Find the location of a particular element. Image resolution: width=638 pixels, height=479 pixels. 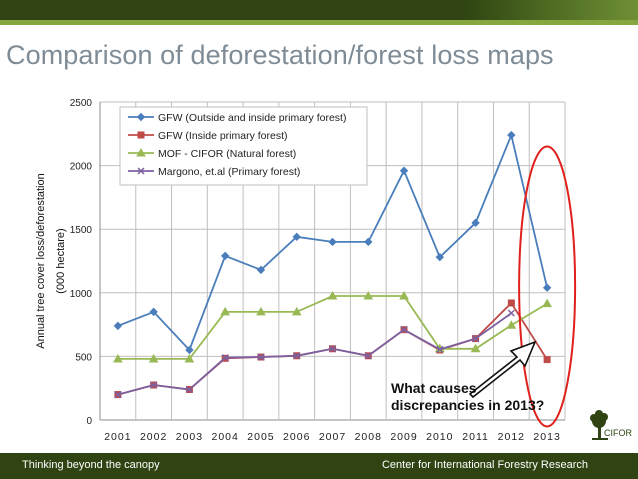

y-tick-label: 2000 is located at coordinates (81, 167).